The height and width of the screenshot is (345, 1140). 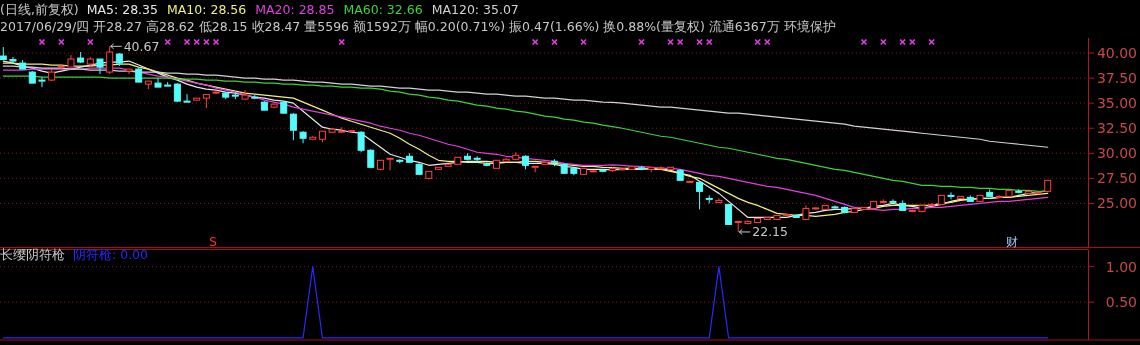 I want to click on annotation: 22.15, so click(x=770, y=232).